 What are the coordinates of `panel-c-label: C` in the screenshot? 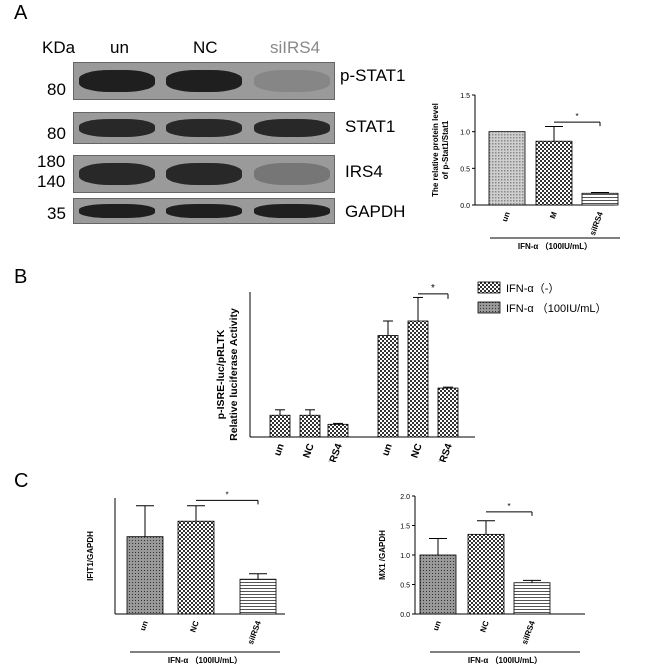 It's located at (21, 481).